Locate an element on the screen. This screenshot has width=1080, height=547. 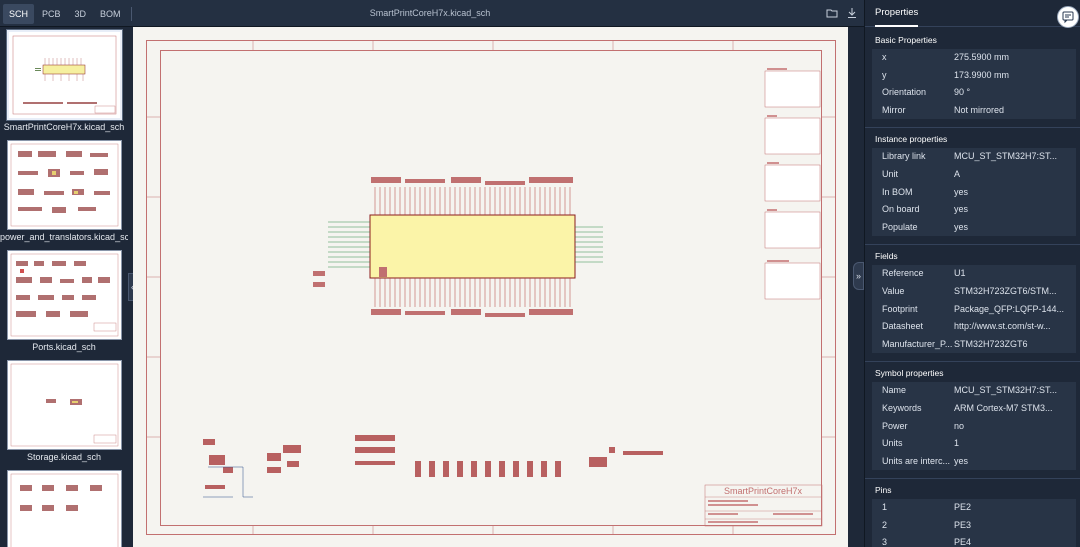
prop-row: 2 PE3 is located at coordinates (974, 526).